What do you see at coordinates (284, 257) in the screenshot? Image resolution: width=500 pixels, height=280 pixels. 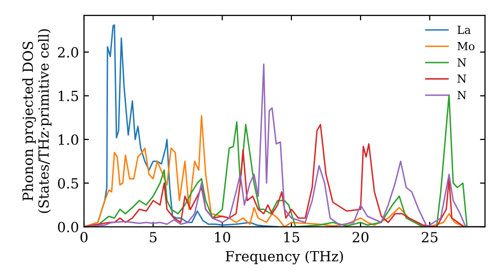 I see `x-axis-title: Frequency (THz)` at bounding box center [284, 257].